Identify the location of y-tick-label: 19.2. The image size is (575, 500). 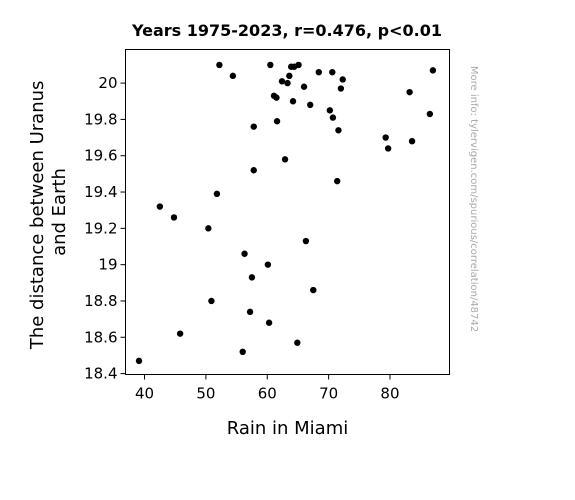
(100, 228).